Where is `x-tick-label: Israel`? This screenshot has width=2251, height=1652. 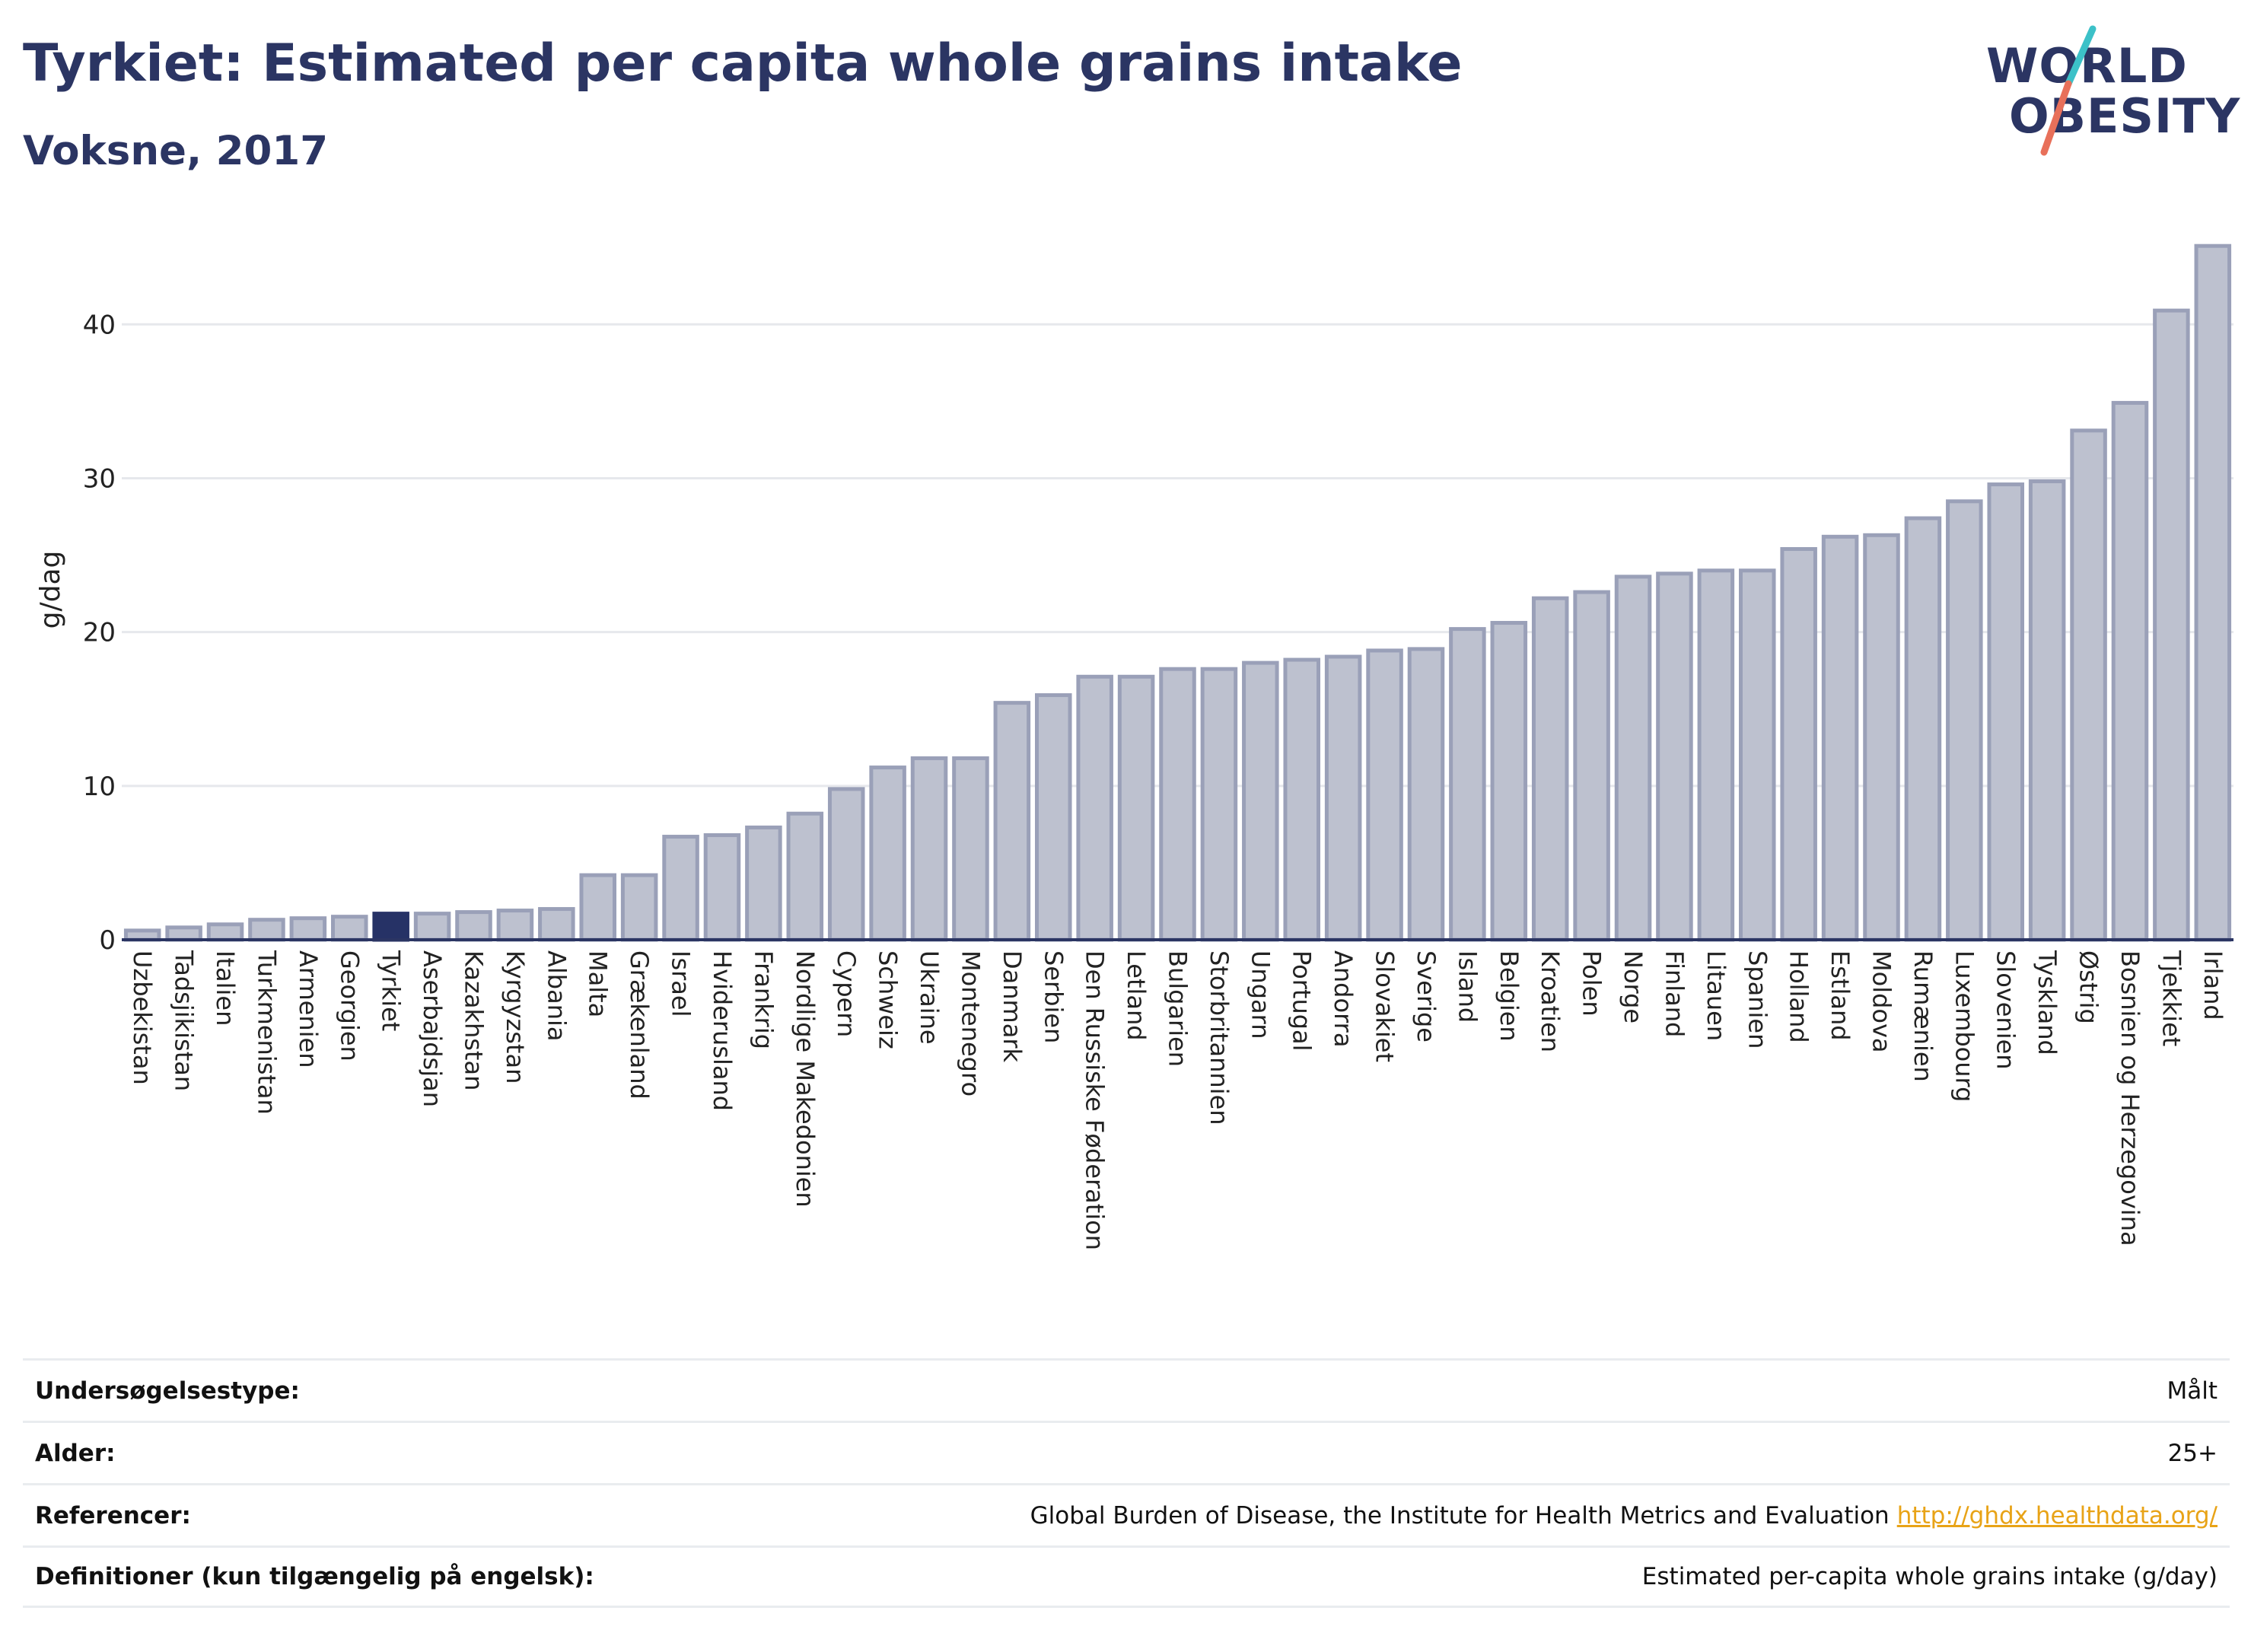
x-tick-label: Israel is located at coordinates (681, 983).